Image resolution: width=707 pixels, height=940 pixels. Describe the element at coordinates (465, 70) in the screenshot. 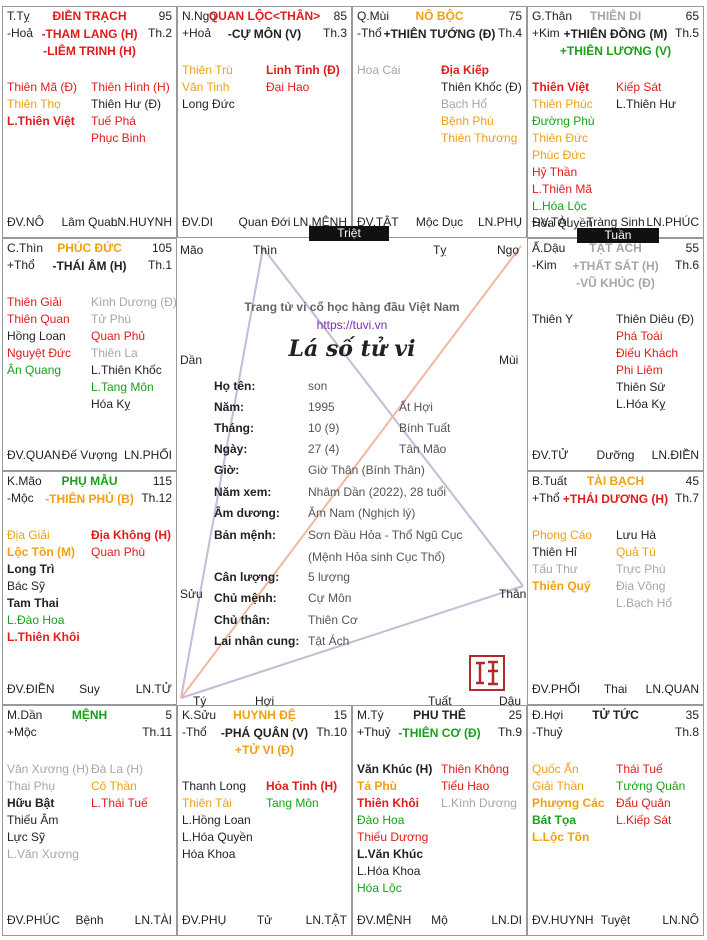

I see `minor-star: Địa Kiếp` at that location.